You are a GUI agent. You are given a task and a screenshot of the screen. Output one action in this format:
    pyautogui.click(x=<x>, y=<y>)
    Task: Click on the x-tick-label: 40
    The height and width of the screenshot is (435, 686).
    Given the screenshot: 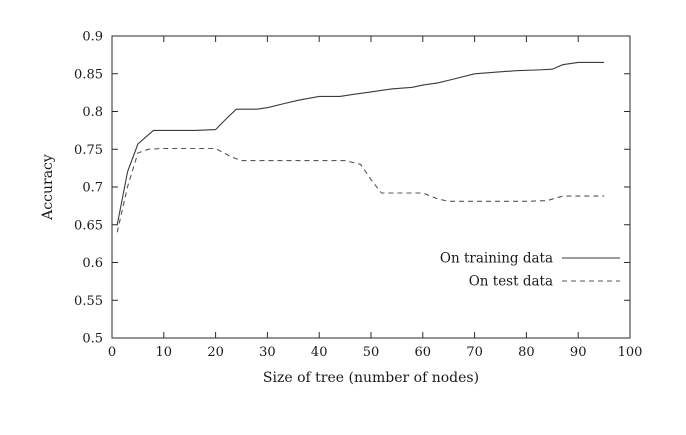 What is the action you would take?
    pyautogui.click(x=319, y=352)
    